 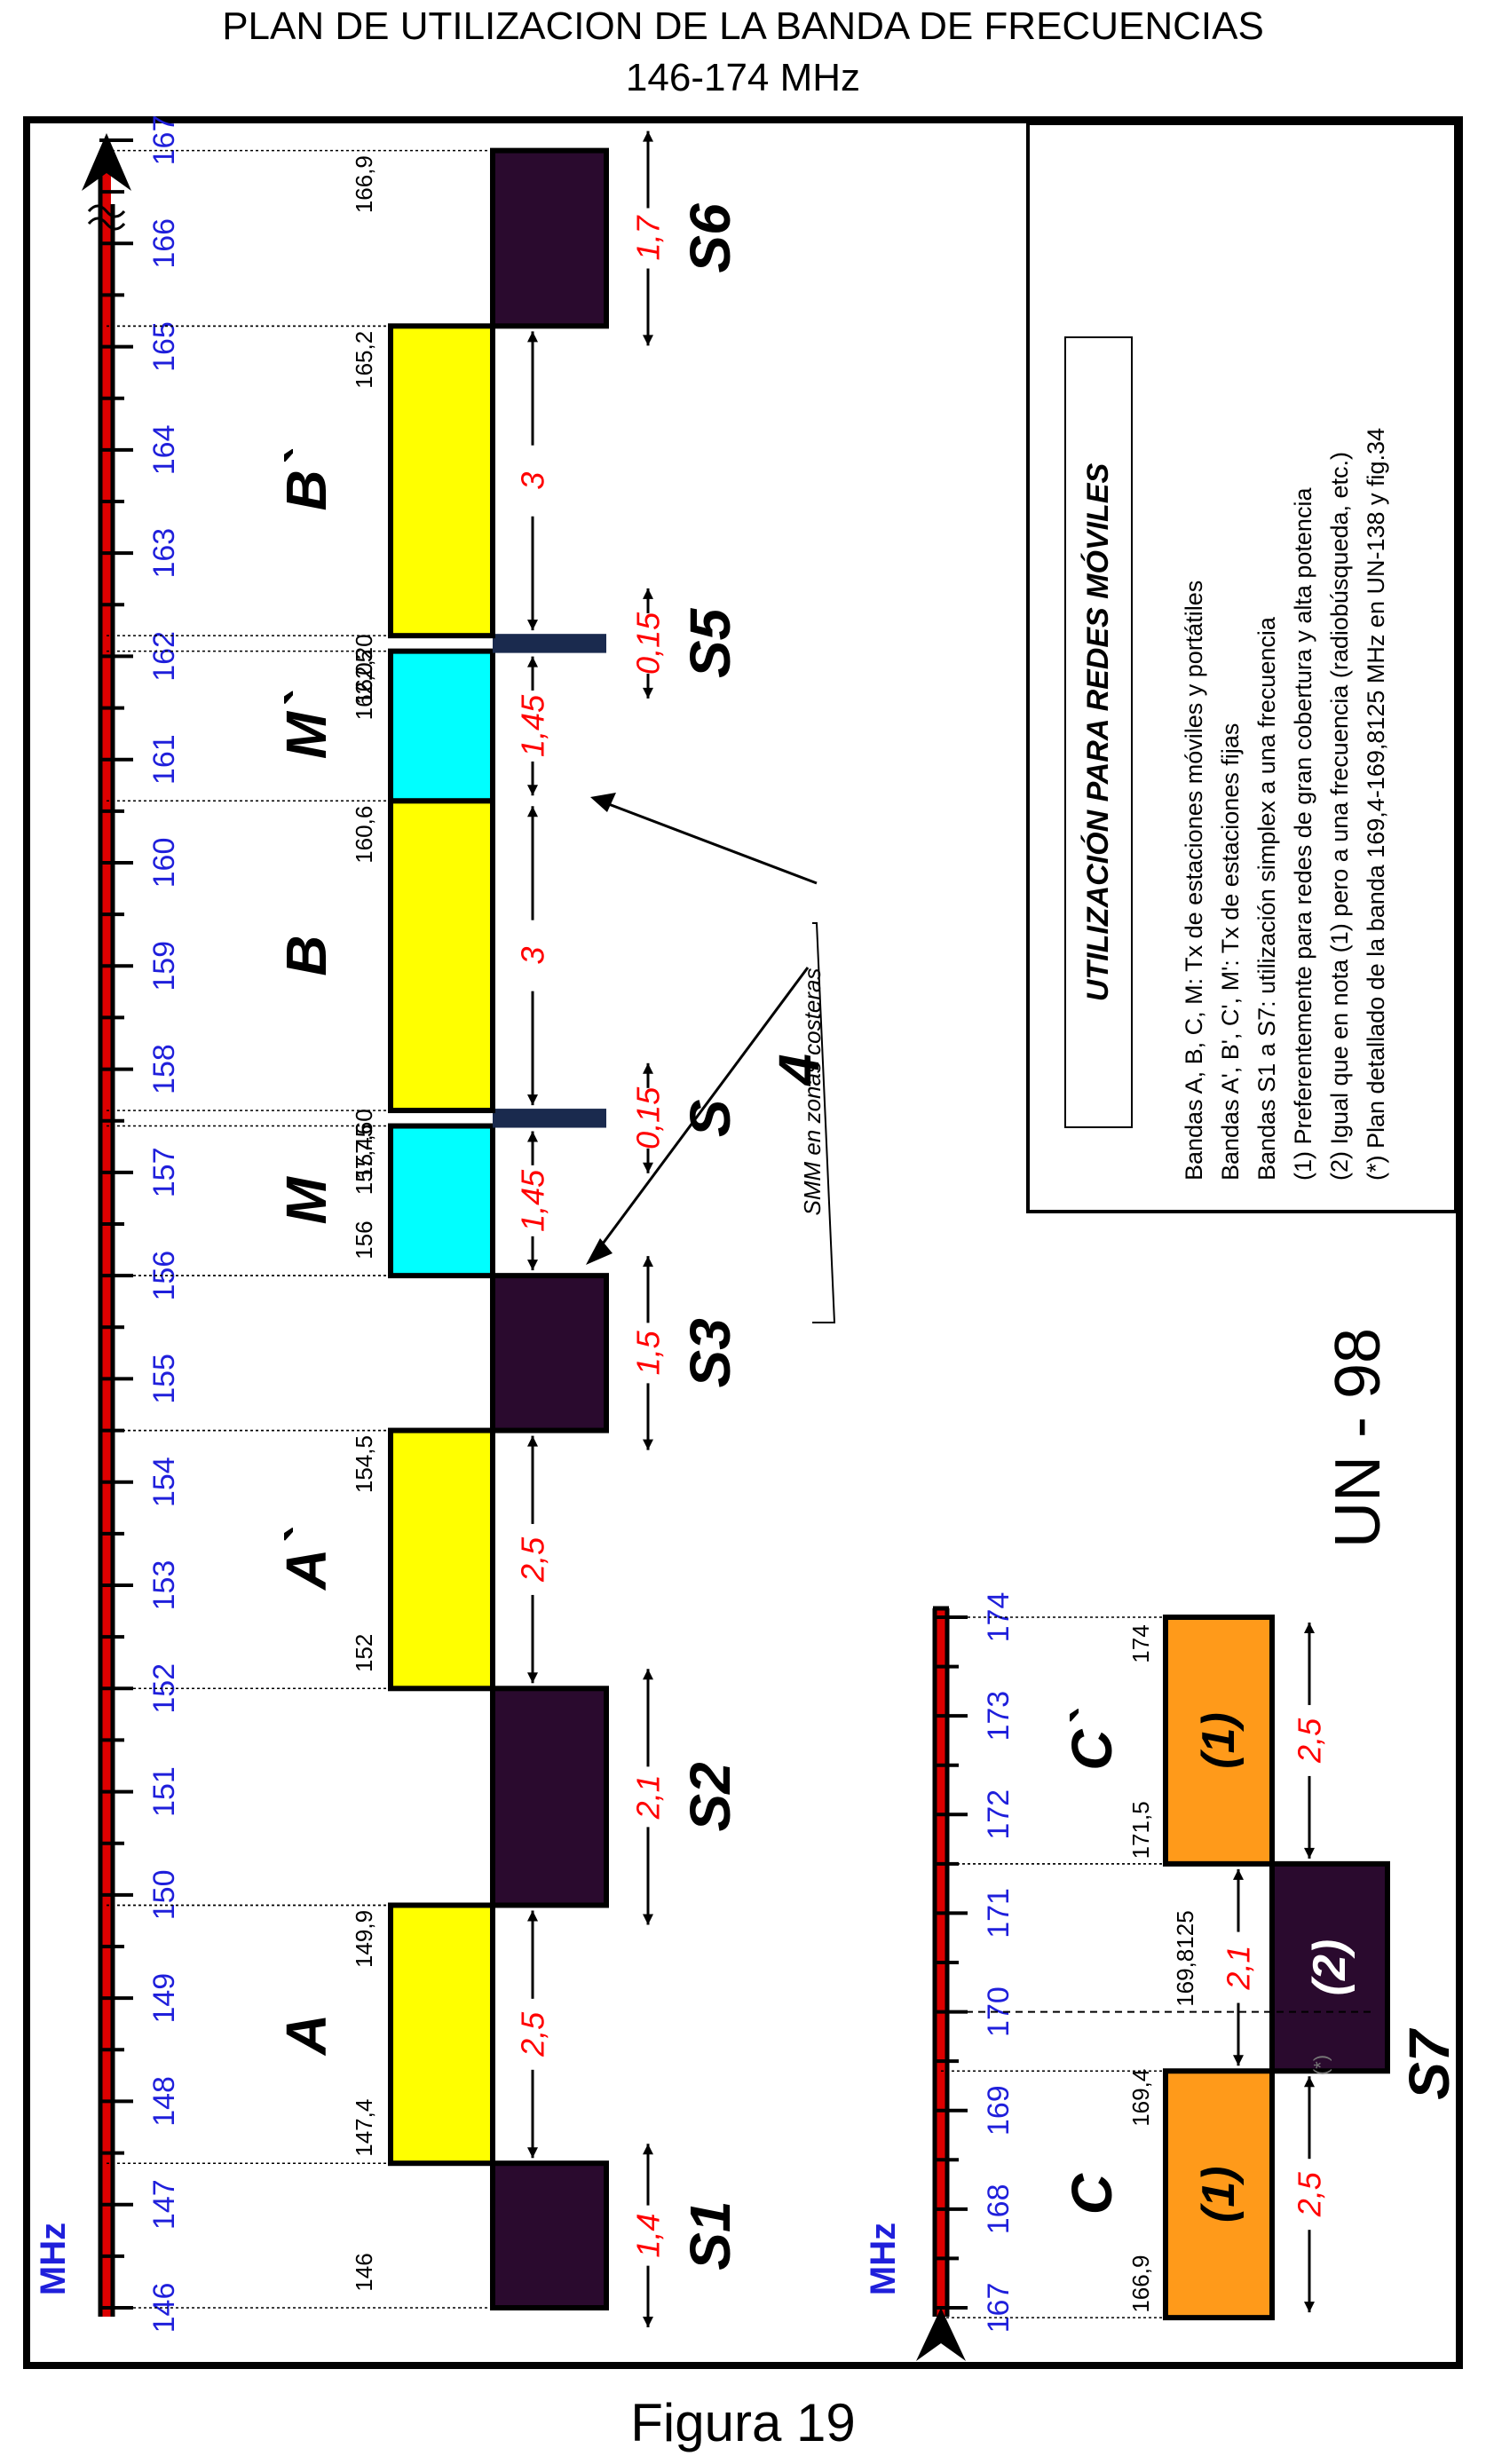 I want to click on main-tick-label: 154, so click(x=164, y=1482).